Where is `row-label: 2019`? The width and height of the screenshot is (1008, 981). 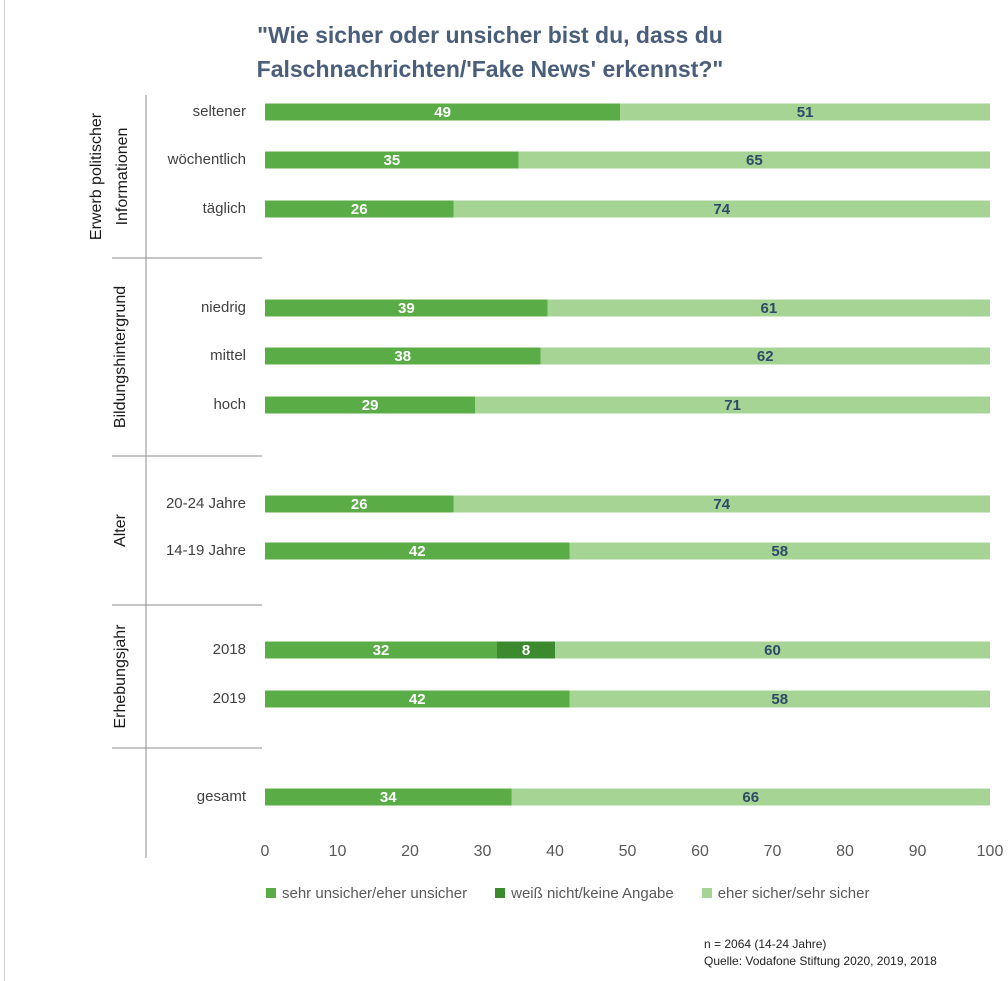 row-label: 2019 is located at coordinates (229, 698).